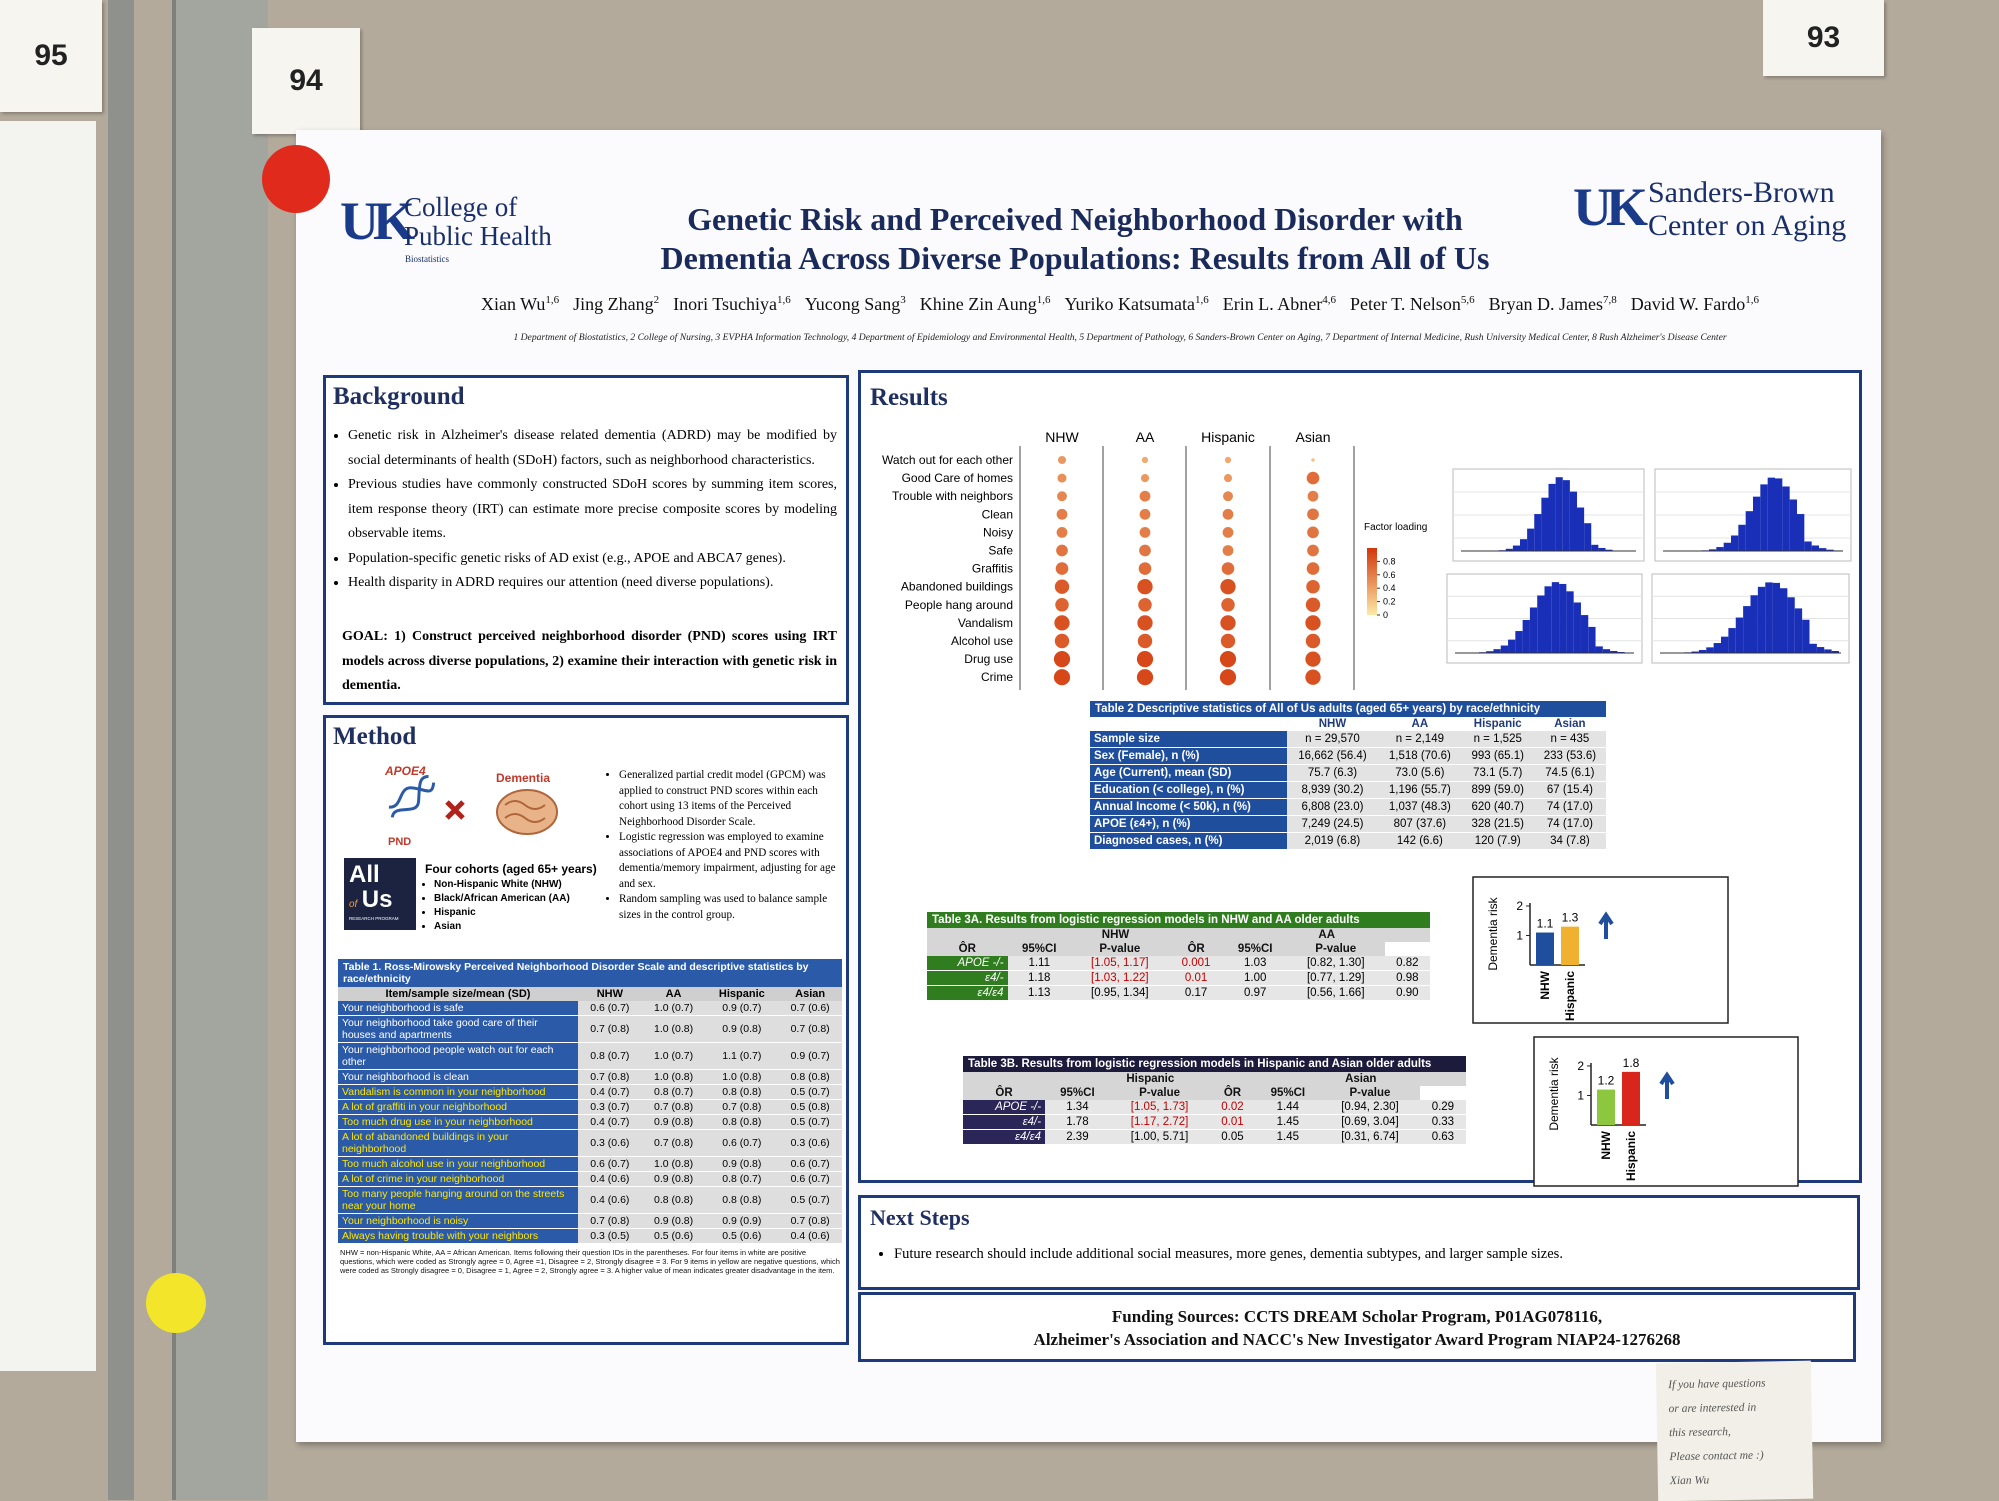 The image size is (1999, 1501). I want to click on table-cell: 0.3 (0.6), so click(610, 1143).